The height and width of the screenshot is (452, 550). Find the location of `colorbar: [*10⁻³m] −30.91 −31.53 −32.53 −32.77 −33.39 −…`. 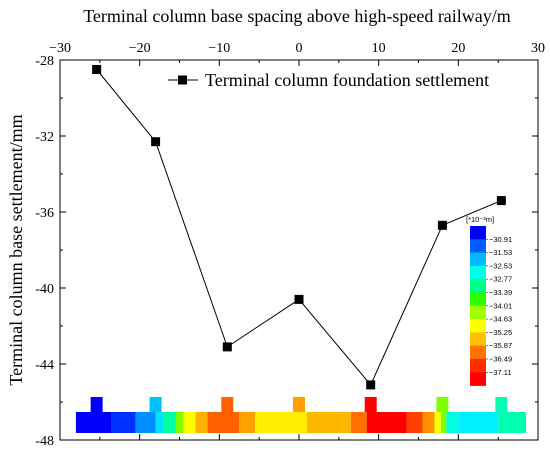

colorbar: [*10⁻³m] −30.91 −31.53 −32.53 −32.77 −33.39 −… is located at coordinates (489, 300).